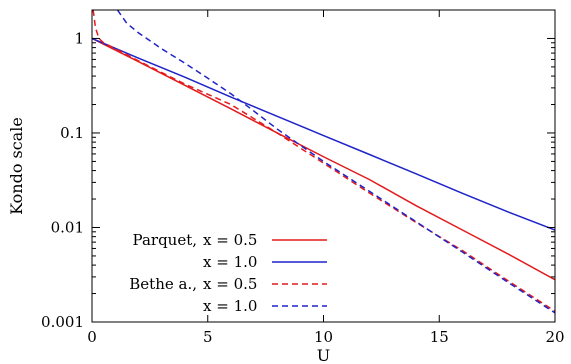 Image resolution: width=571 pixels, height=364 pixels. Describe the element at coordinates (72, 133) in the screenshot. I see `y-tick-label: 0.1` at that location.